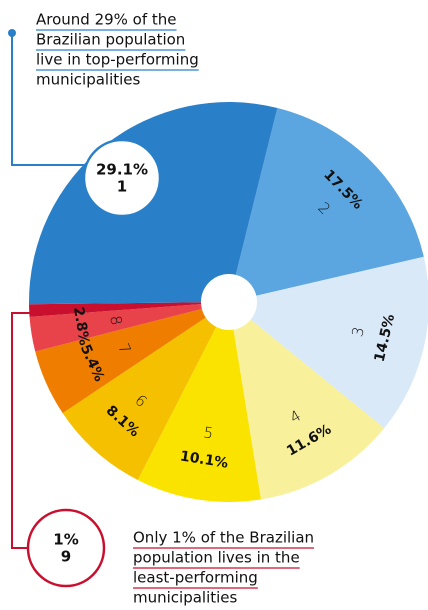  What do you see at coordinates (65, 540) in the screenshot?
I see `value-label: 1%` at bounding box center [65, 540].